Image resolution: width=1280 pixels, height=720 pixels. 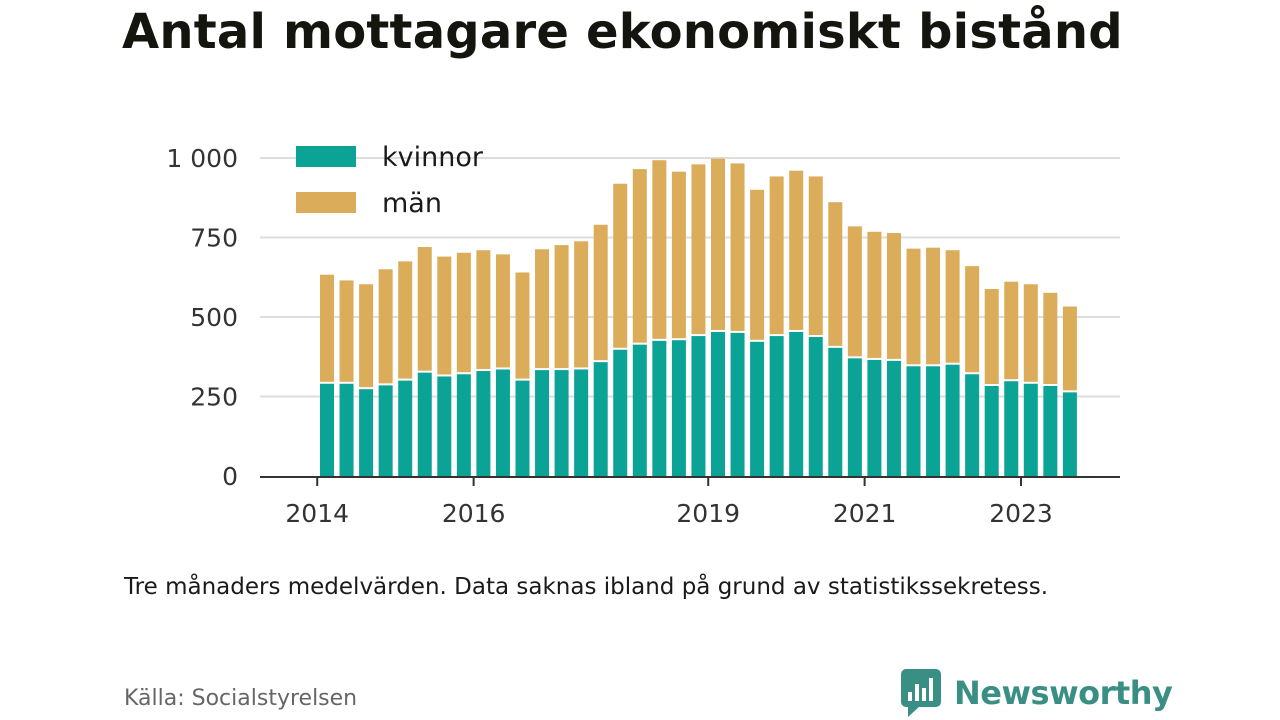 I want to click on y-tick-label: 500, so click(x=214, y=317).